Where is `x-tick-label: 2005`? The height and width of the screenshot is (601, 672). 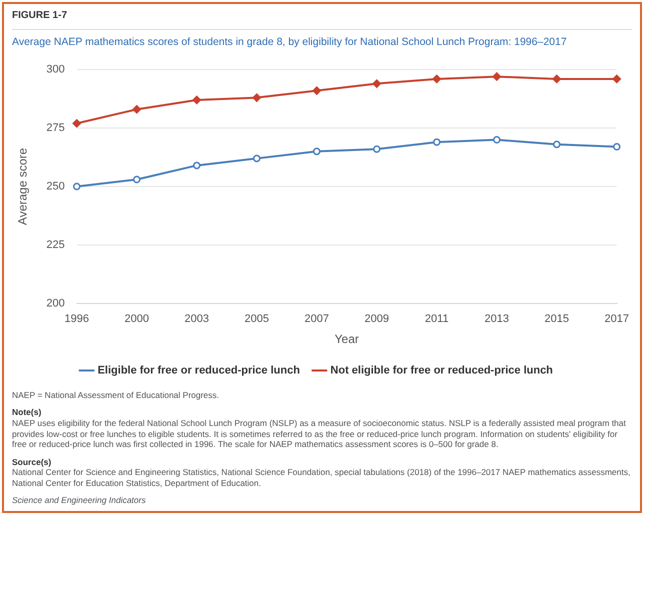 x-tick-label: 2005 is located at coordinates (256, 318).